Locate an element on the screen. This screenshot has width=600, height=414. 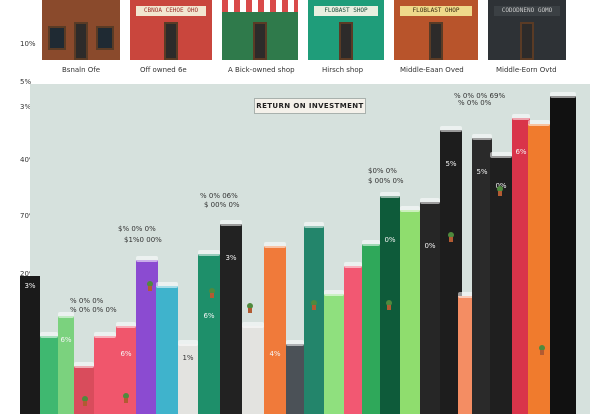
bar-25: 6% is located at coordinates (521, 264).